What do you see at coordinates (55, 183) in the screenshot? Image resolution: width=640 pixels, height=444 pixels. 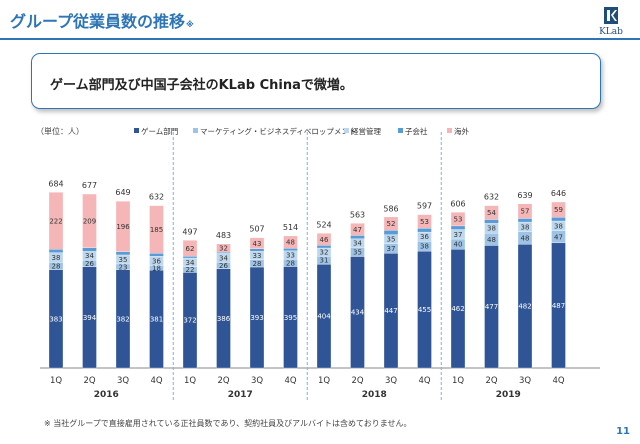 I see `total-label: 684` at bounding box center [55, 183].